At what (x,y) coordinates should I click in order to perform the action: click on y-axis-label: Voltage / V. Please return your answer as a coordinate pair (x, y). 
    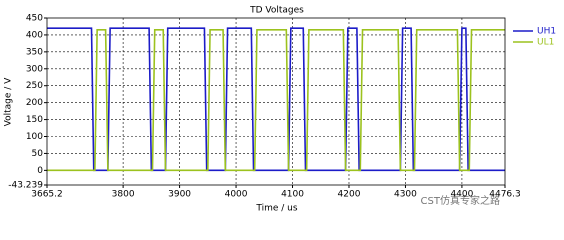
    Looking at the image, I should click on (9, 102).